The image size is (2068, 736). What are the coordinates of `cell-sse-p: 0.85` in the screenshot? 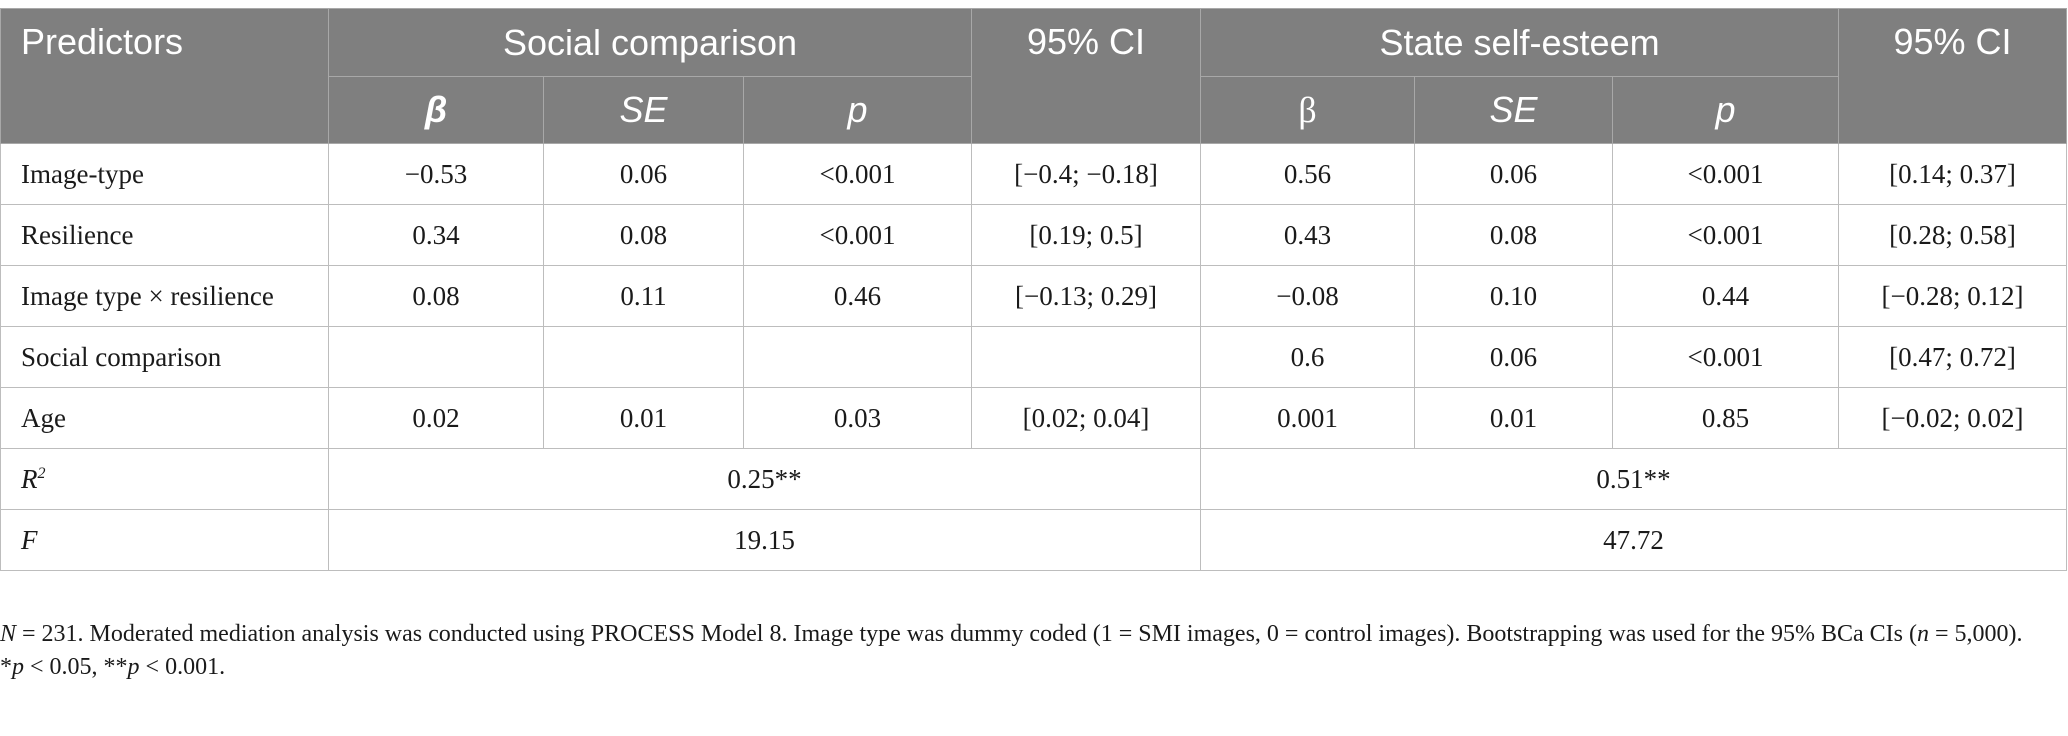 It's located at (1726, 418).